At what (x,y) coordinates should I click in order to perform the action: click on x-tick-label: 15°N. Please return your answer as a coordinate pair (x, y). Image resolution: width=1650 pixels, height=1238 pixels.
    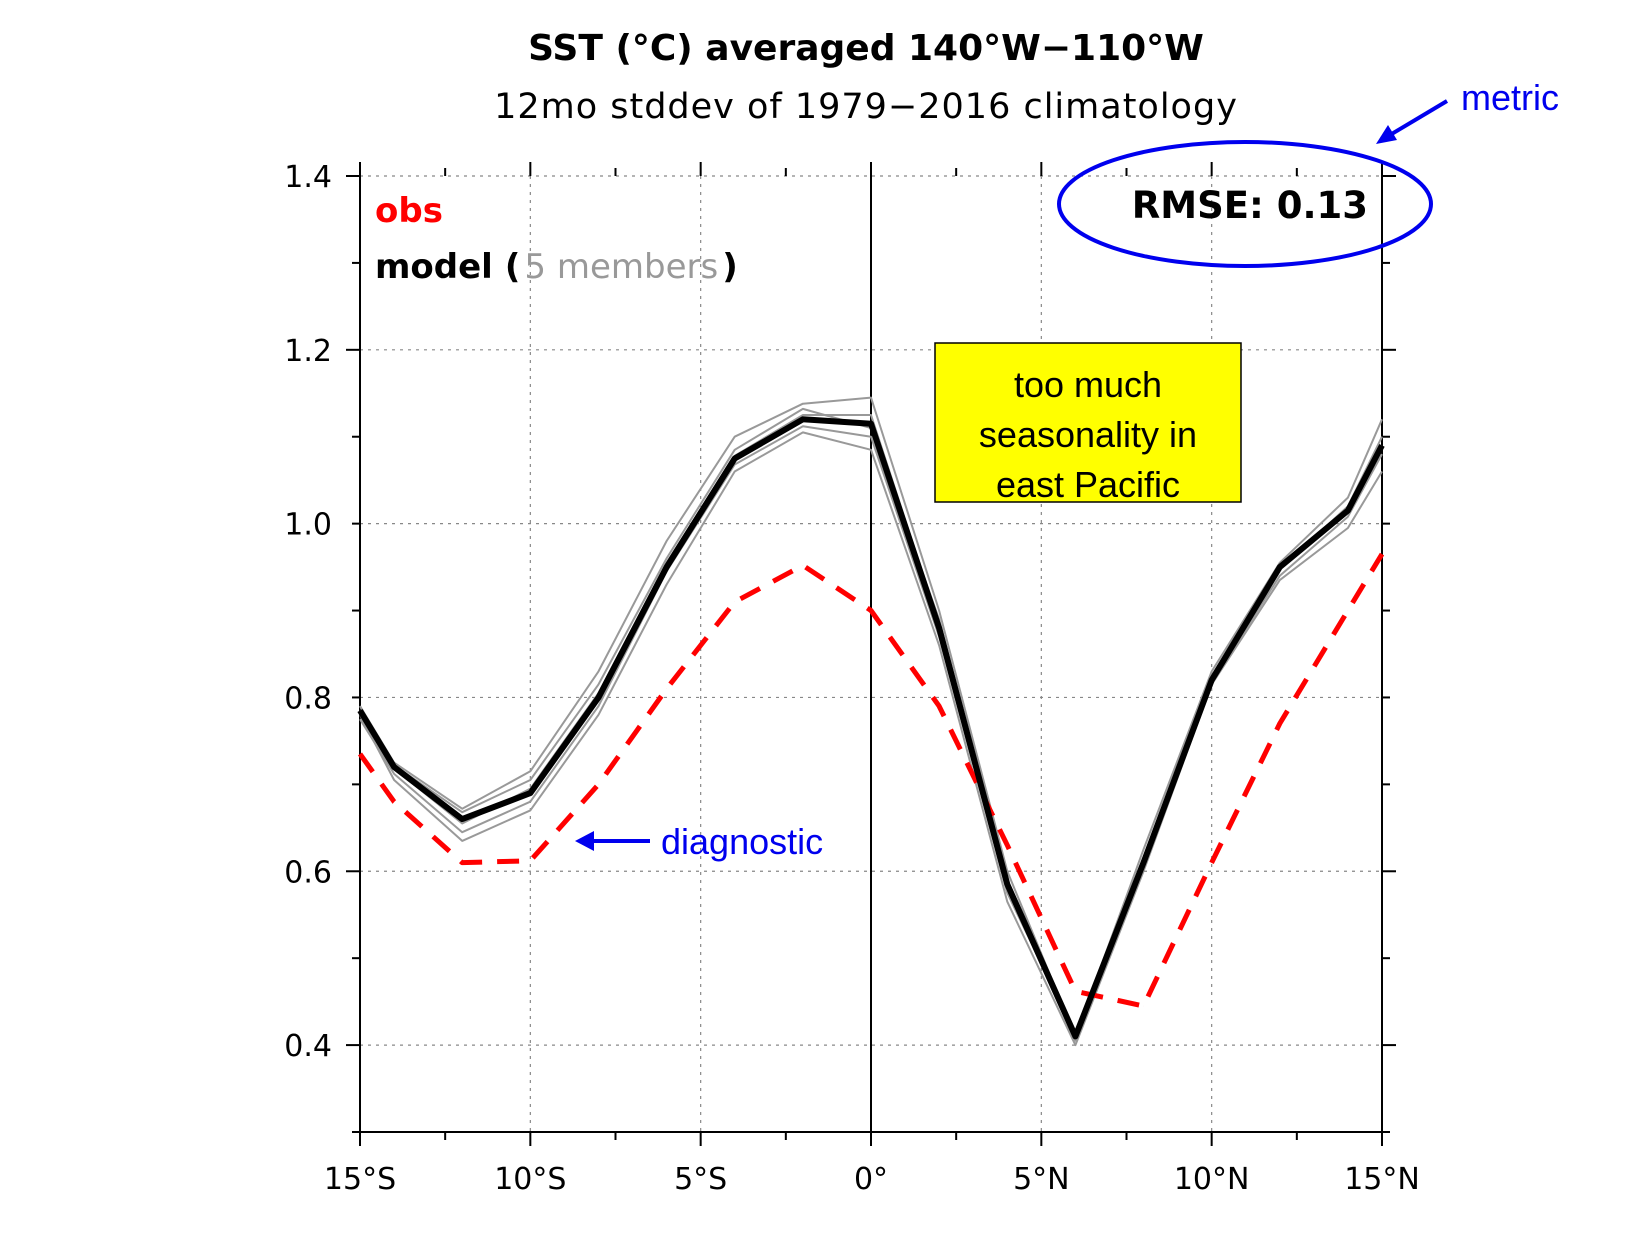
    Looking at the image, I should click on (1382, 1179).